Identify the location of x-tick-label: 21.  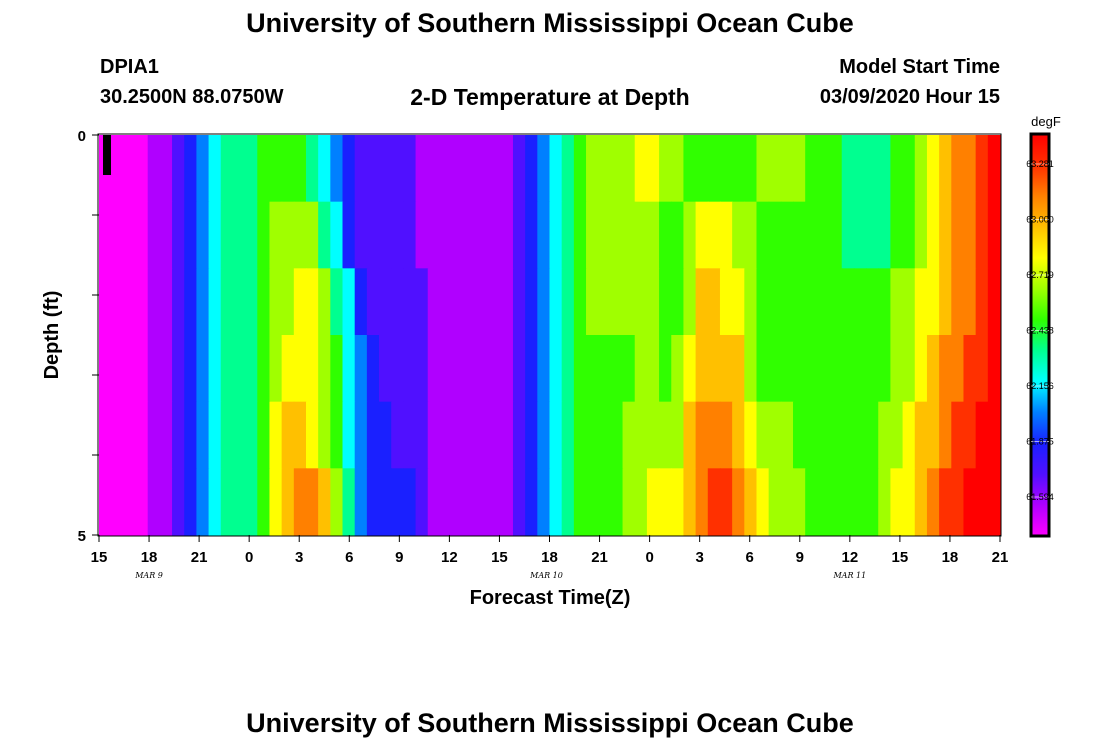
(1000, 557).